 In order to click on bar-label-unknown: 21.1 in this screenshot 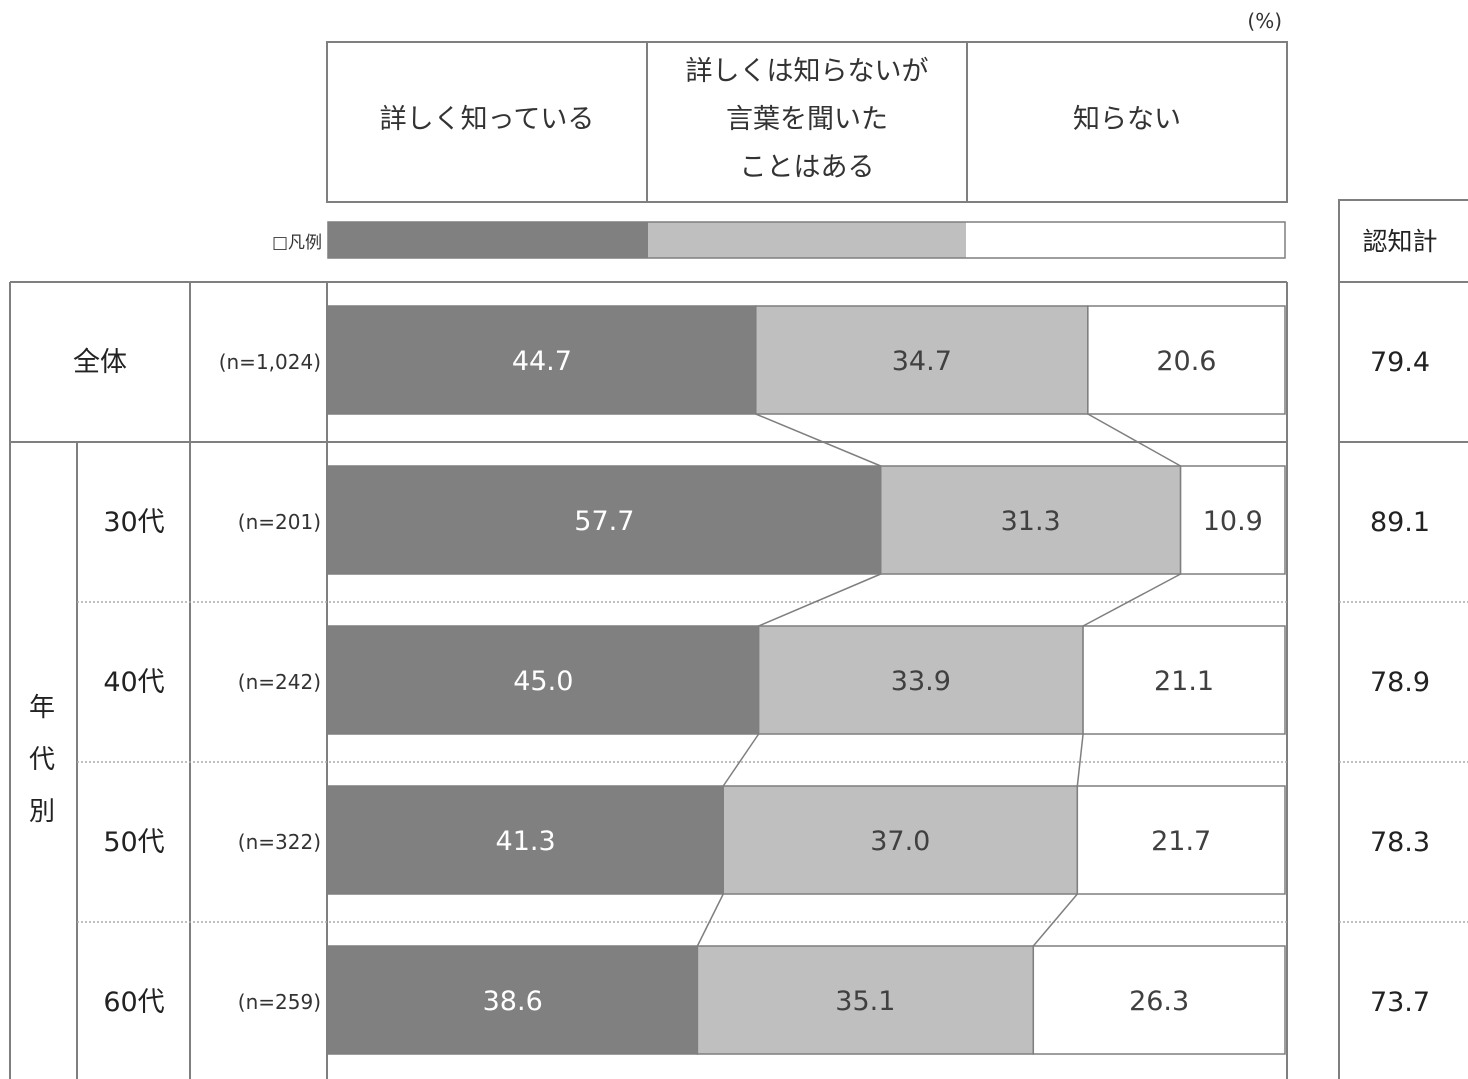, I will do `click(1184, 681)`.